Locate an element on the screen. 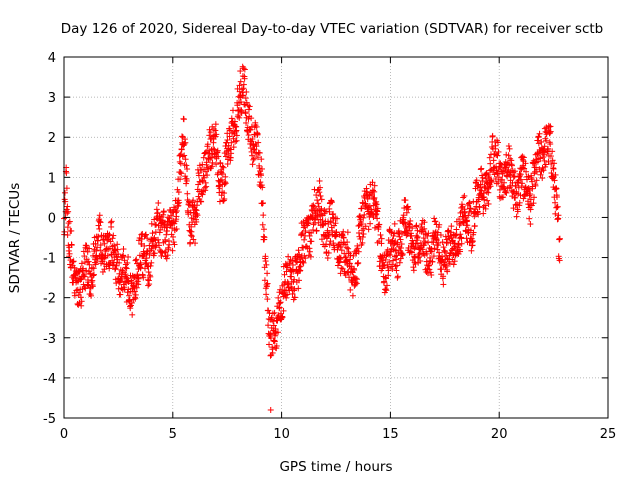  x-tick-label: 15 is located at coordinates (390, 434).